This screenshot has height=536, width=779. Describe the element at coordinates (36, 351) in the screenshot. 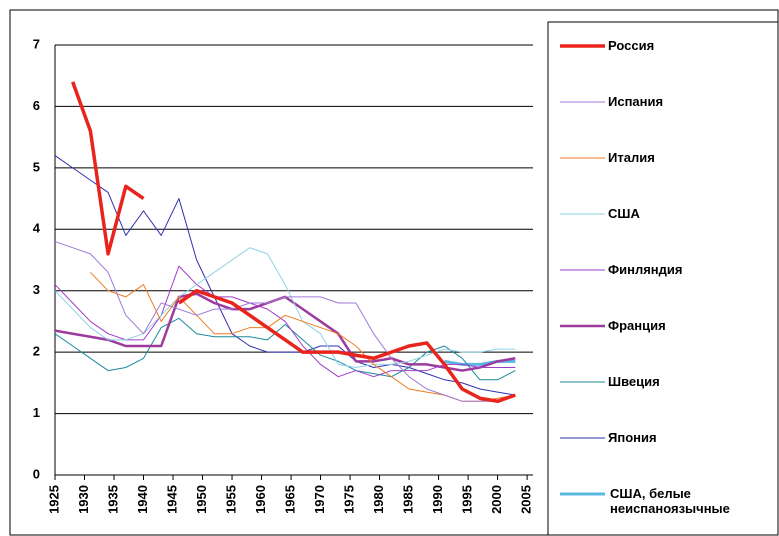

I see `y-tick-label: 2` at that location.